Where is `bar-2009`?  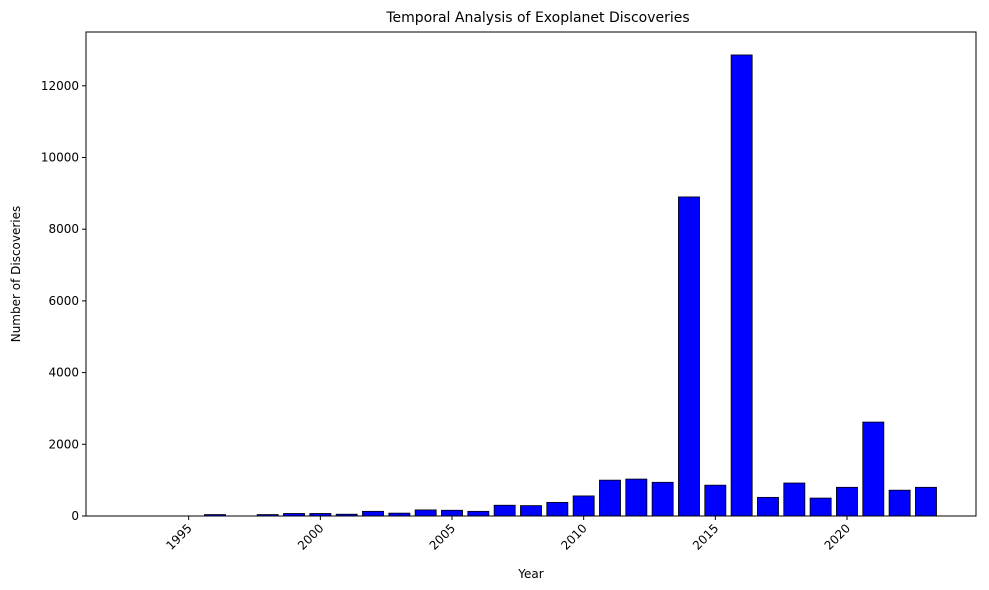
bar-2009 is located at coordinates (557, 509).